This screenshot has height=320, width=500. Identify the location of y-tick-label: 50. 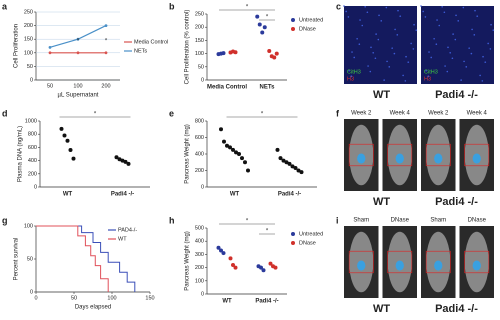
(201, 67).